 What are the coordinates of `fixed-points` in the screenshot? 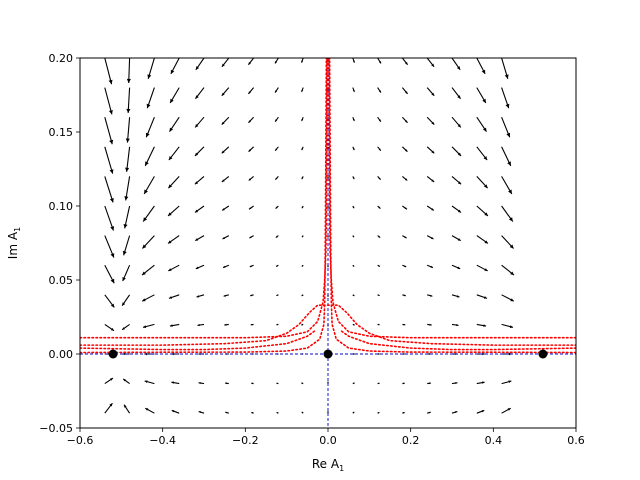 It's located at (328, 354).